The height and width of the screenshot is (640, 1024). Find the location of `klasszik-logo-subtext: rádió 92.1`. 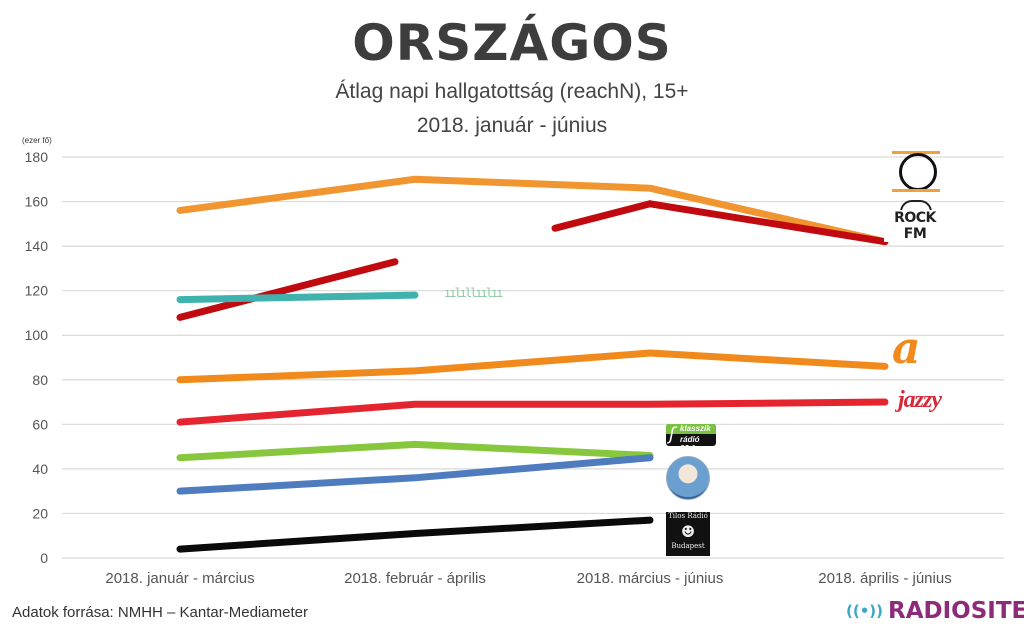

klasszik-logo-subtext: rádió 92.1 is located at coordinates (690, 440).